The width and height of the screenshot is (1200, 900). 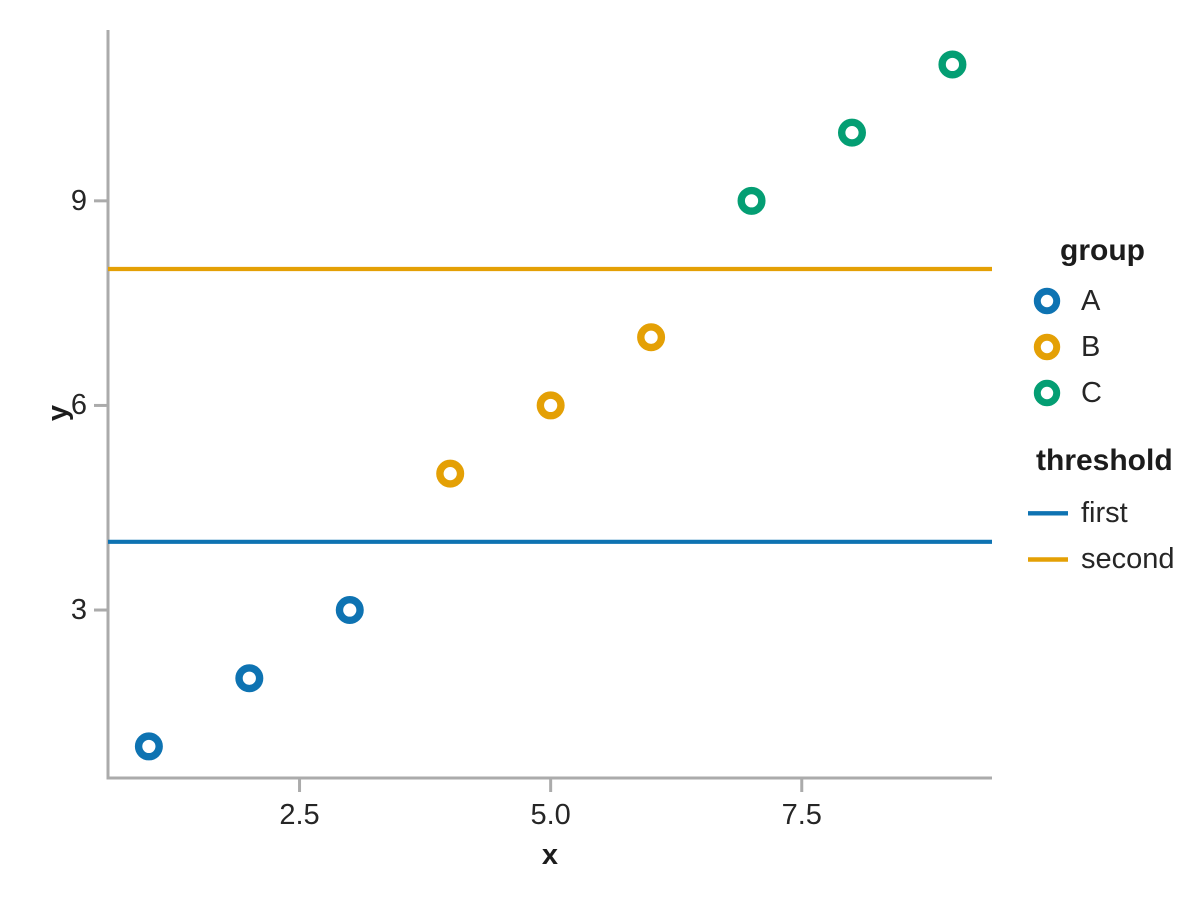 What do you see at coordinates (1091, 301) in the screenshot?
I see `legend-item-label-A: A` at bounding box center [1091, 301].